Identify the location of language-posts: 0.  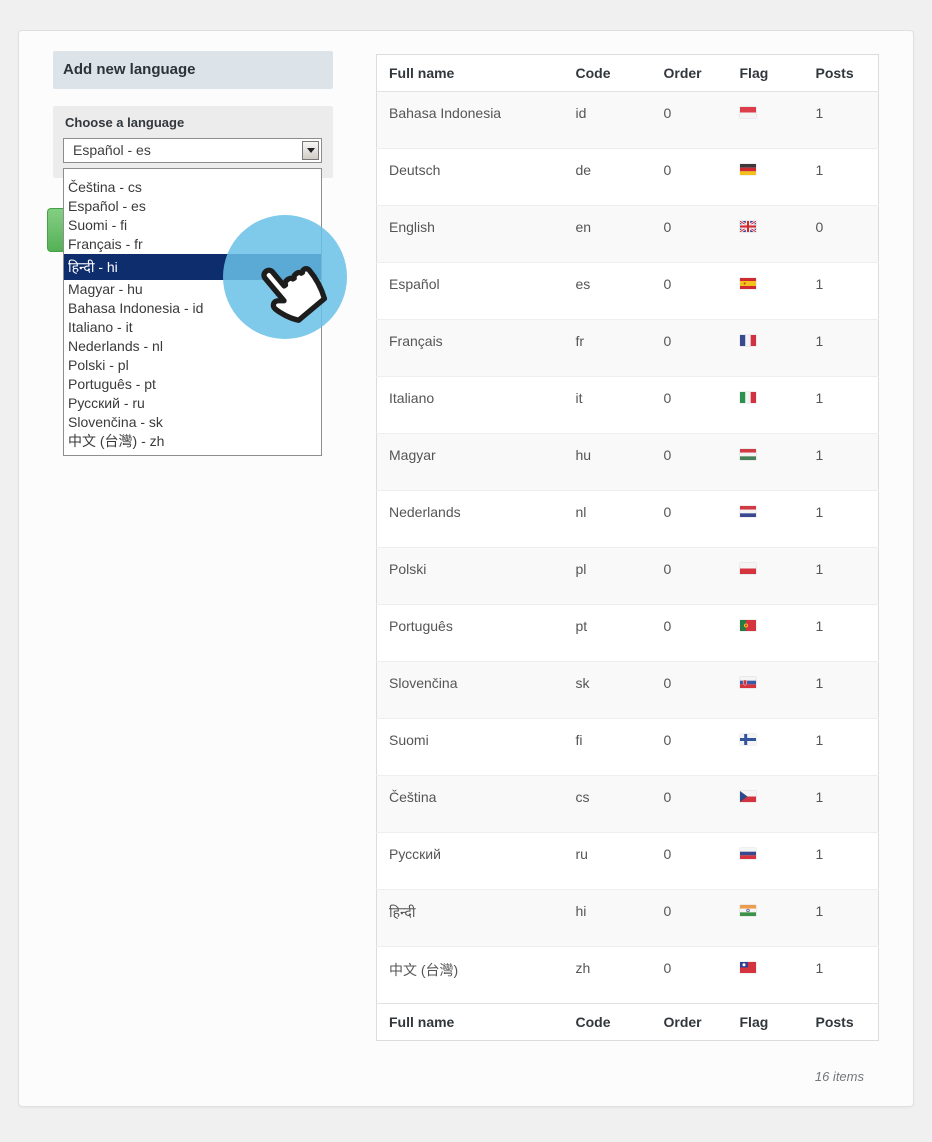
(819, 227).